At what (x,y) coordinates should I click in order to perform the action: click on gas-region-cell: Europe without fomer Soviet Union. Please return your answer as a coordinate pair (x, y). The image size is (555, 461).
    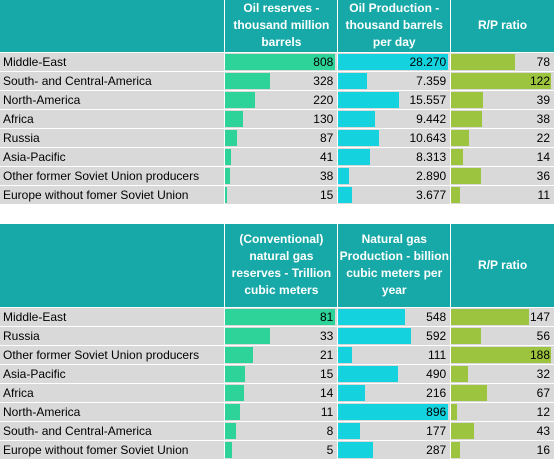
    Looking at the image, I should click on (113, 450).